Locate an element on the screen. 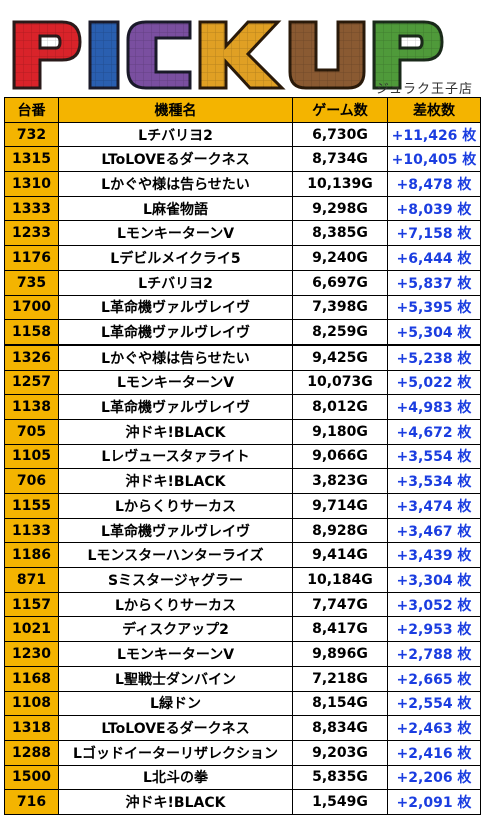 Image resolution: width=483 pixels, height=815 pixels. game-count-cell: 7,398G is located at coordinates (340, 307).